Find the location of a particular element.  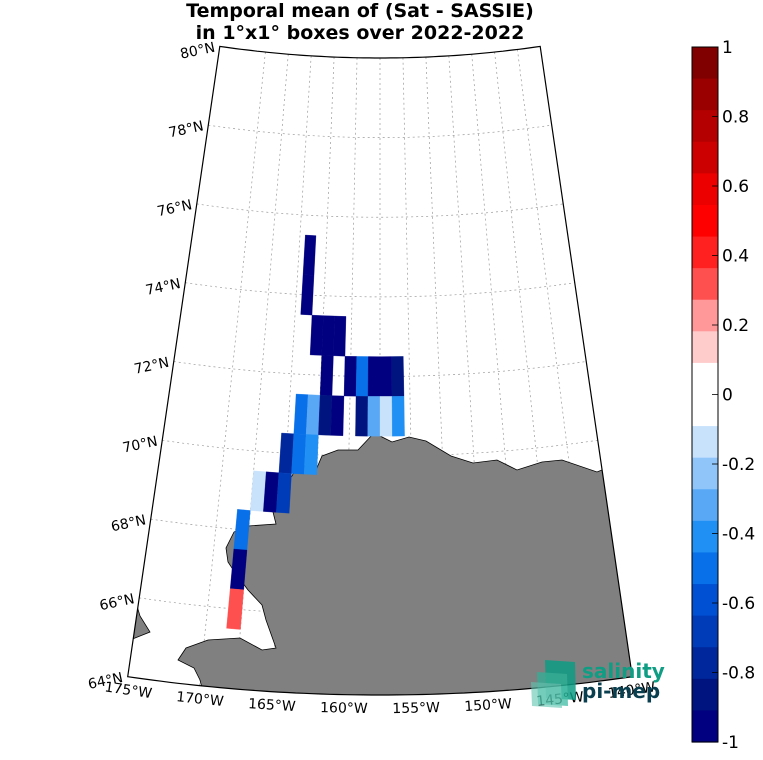

logo-text-pi-mep: pi-mep is located at coordinates (621, 691).